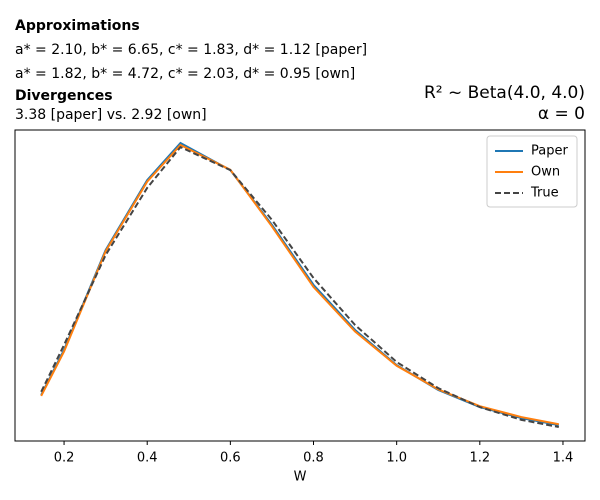 Image resolution: width=600 pixels, height=500 pixels. I want to click on heading: Divergences, so click(64, 96).